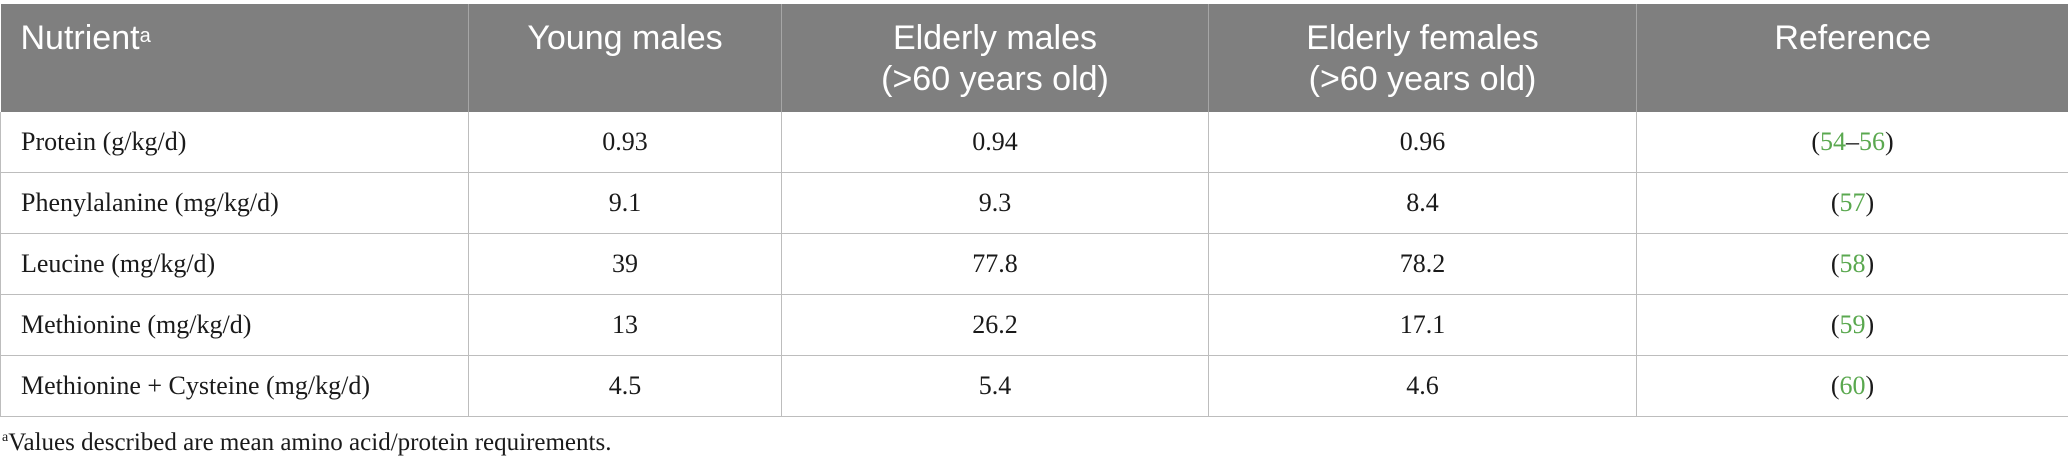 Image resolution: width=2068 pixels, height=474 pixels. What do you see at coordinates (1422, 203) in the screenshot?
I see `cell-elderly-females: 8.4` at bounding box center [1422, 203].